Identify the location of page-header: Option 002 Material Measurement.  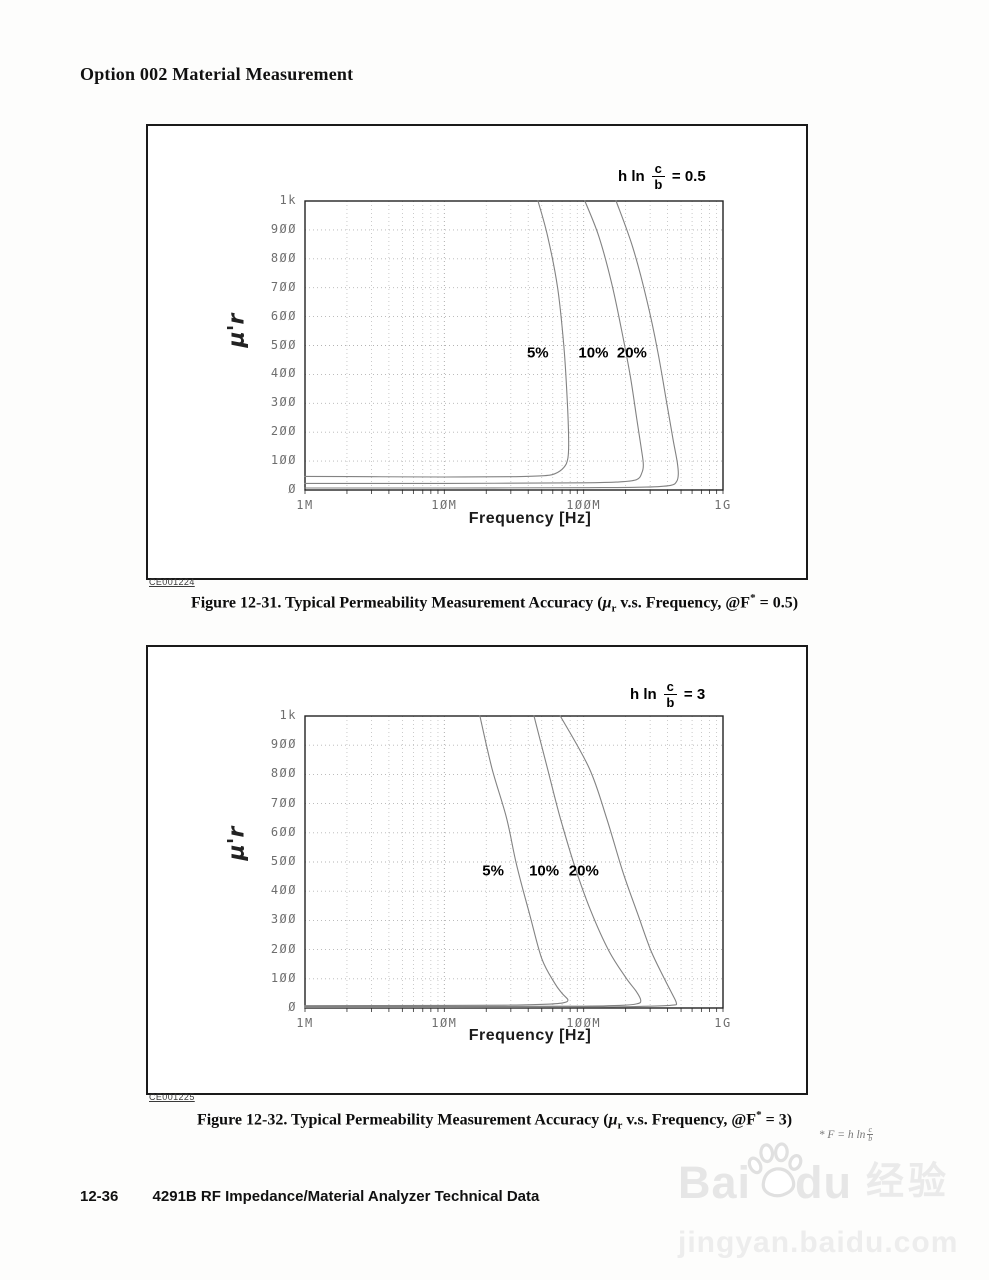
(217, 74).